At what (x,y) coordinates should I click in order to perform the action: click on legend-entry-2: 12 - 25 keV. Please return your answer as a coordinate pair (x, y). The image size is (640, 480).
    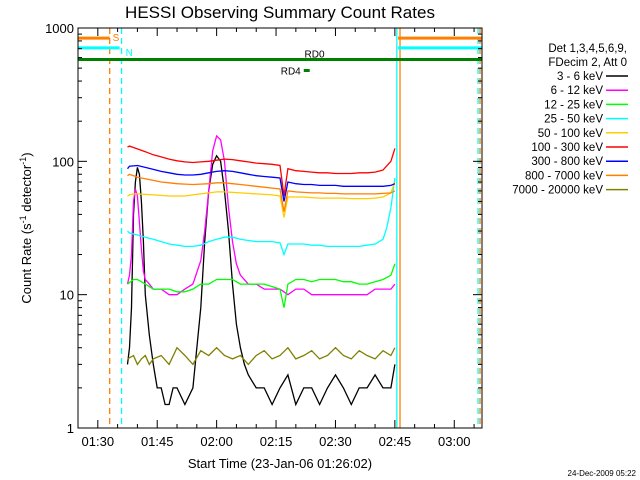
    Looking at the image, I should click on (573, 105).